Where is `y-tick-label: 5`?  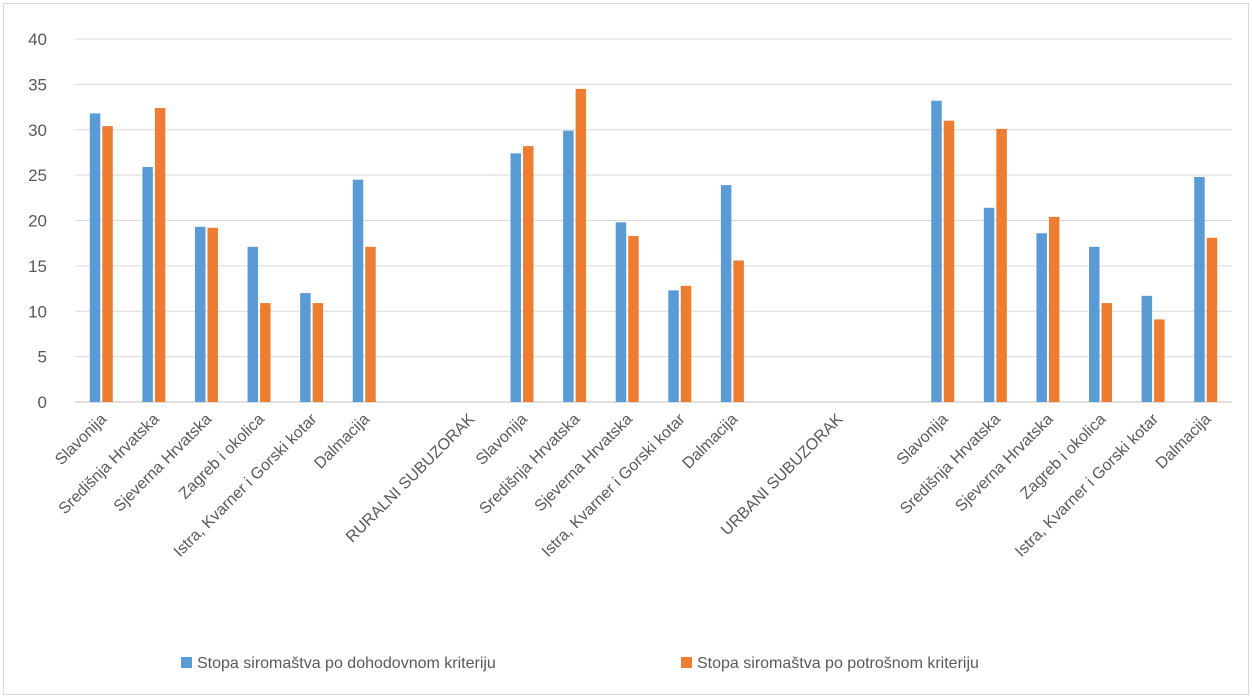 y-tick-label: 5 is located at coordinates (42, 357).